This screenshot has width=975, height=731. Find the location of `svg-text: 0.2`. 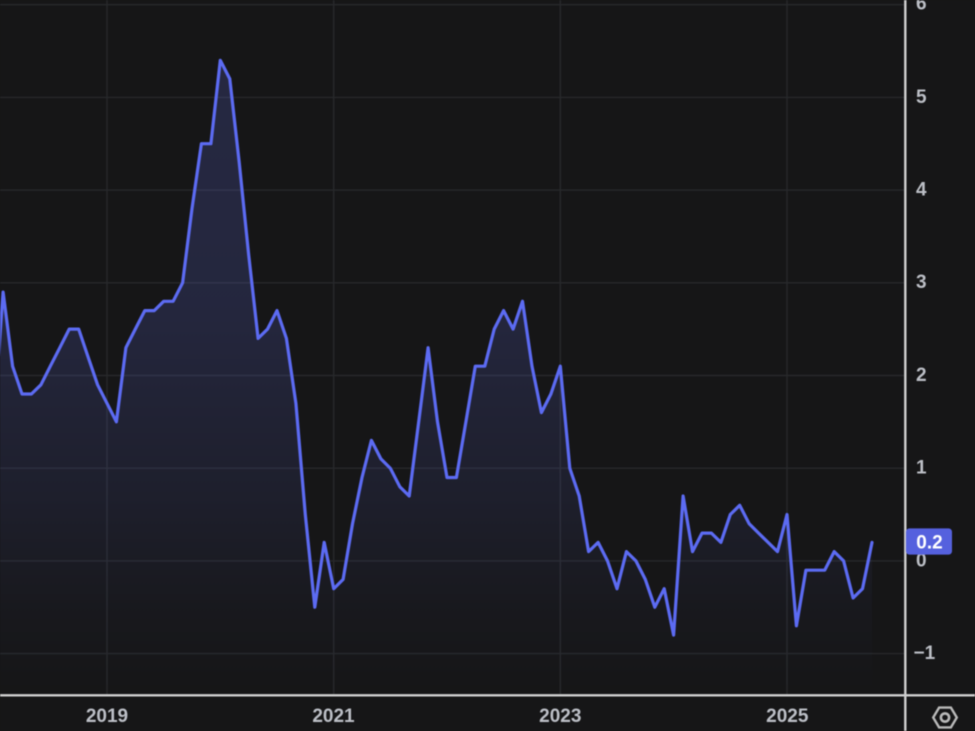

svg-text: 0.2 is located at coordinates (929, 543).